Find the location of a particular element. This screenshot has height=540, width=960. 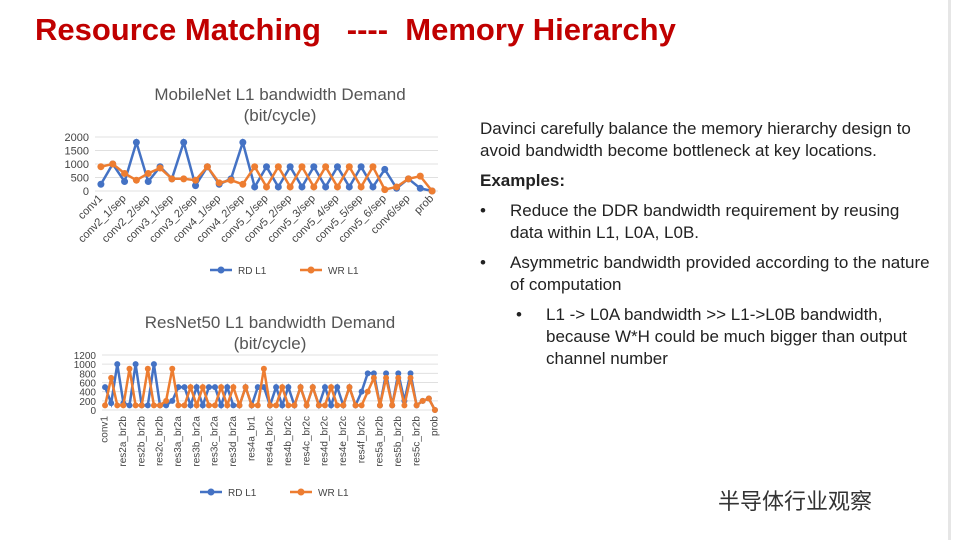

watermark: 半导体行业观察 is located at coordinates (795, 502).